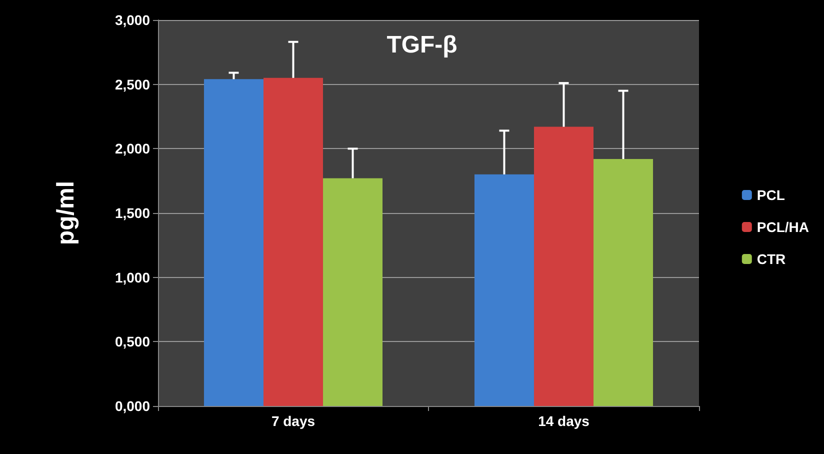 The width and height of the screenshot is (824, 454). Describe the element at coordinates (132, 406) in the screenshot. I see `y-tick-label: 0,000` at that location.